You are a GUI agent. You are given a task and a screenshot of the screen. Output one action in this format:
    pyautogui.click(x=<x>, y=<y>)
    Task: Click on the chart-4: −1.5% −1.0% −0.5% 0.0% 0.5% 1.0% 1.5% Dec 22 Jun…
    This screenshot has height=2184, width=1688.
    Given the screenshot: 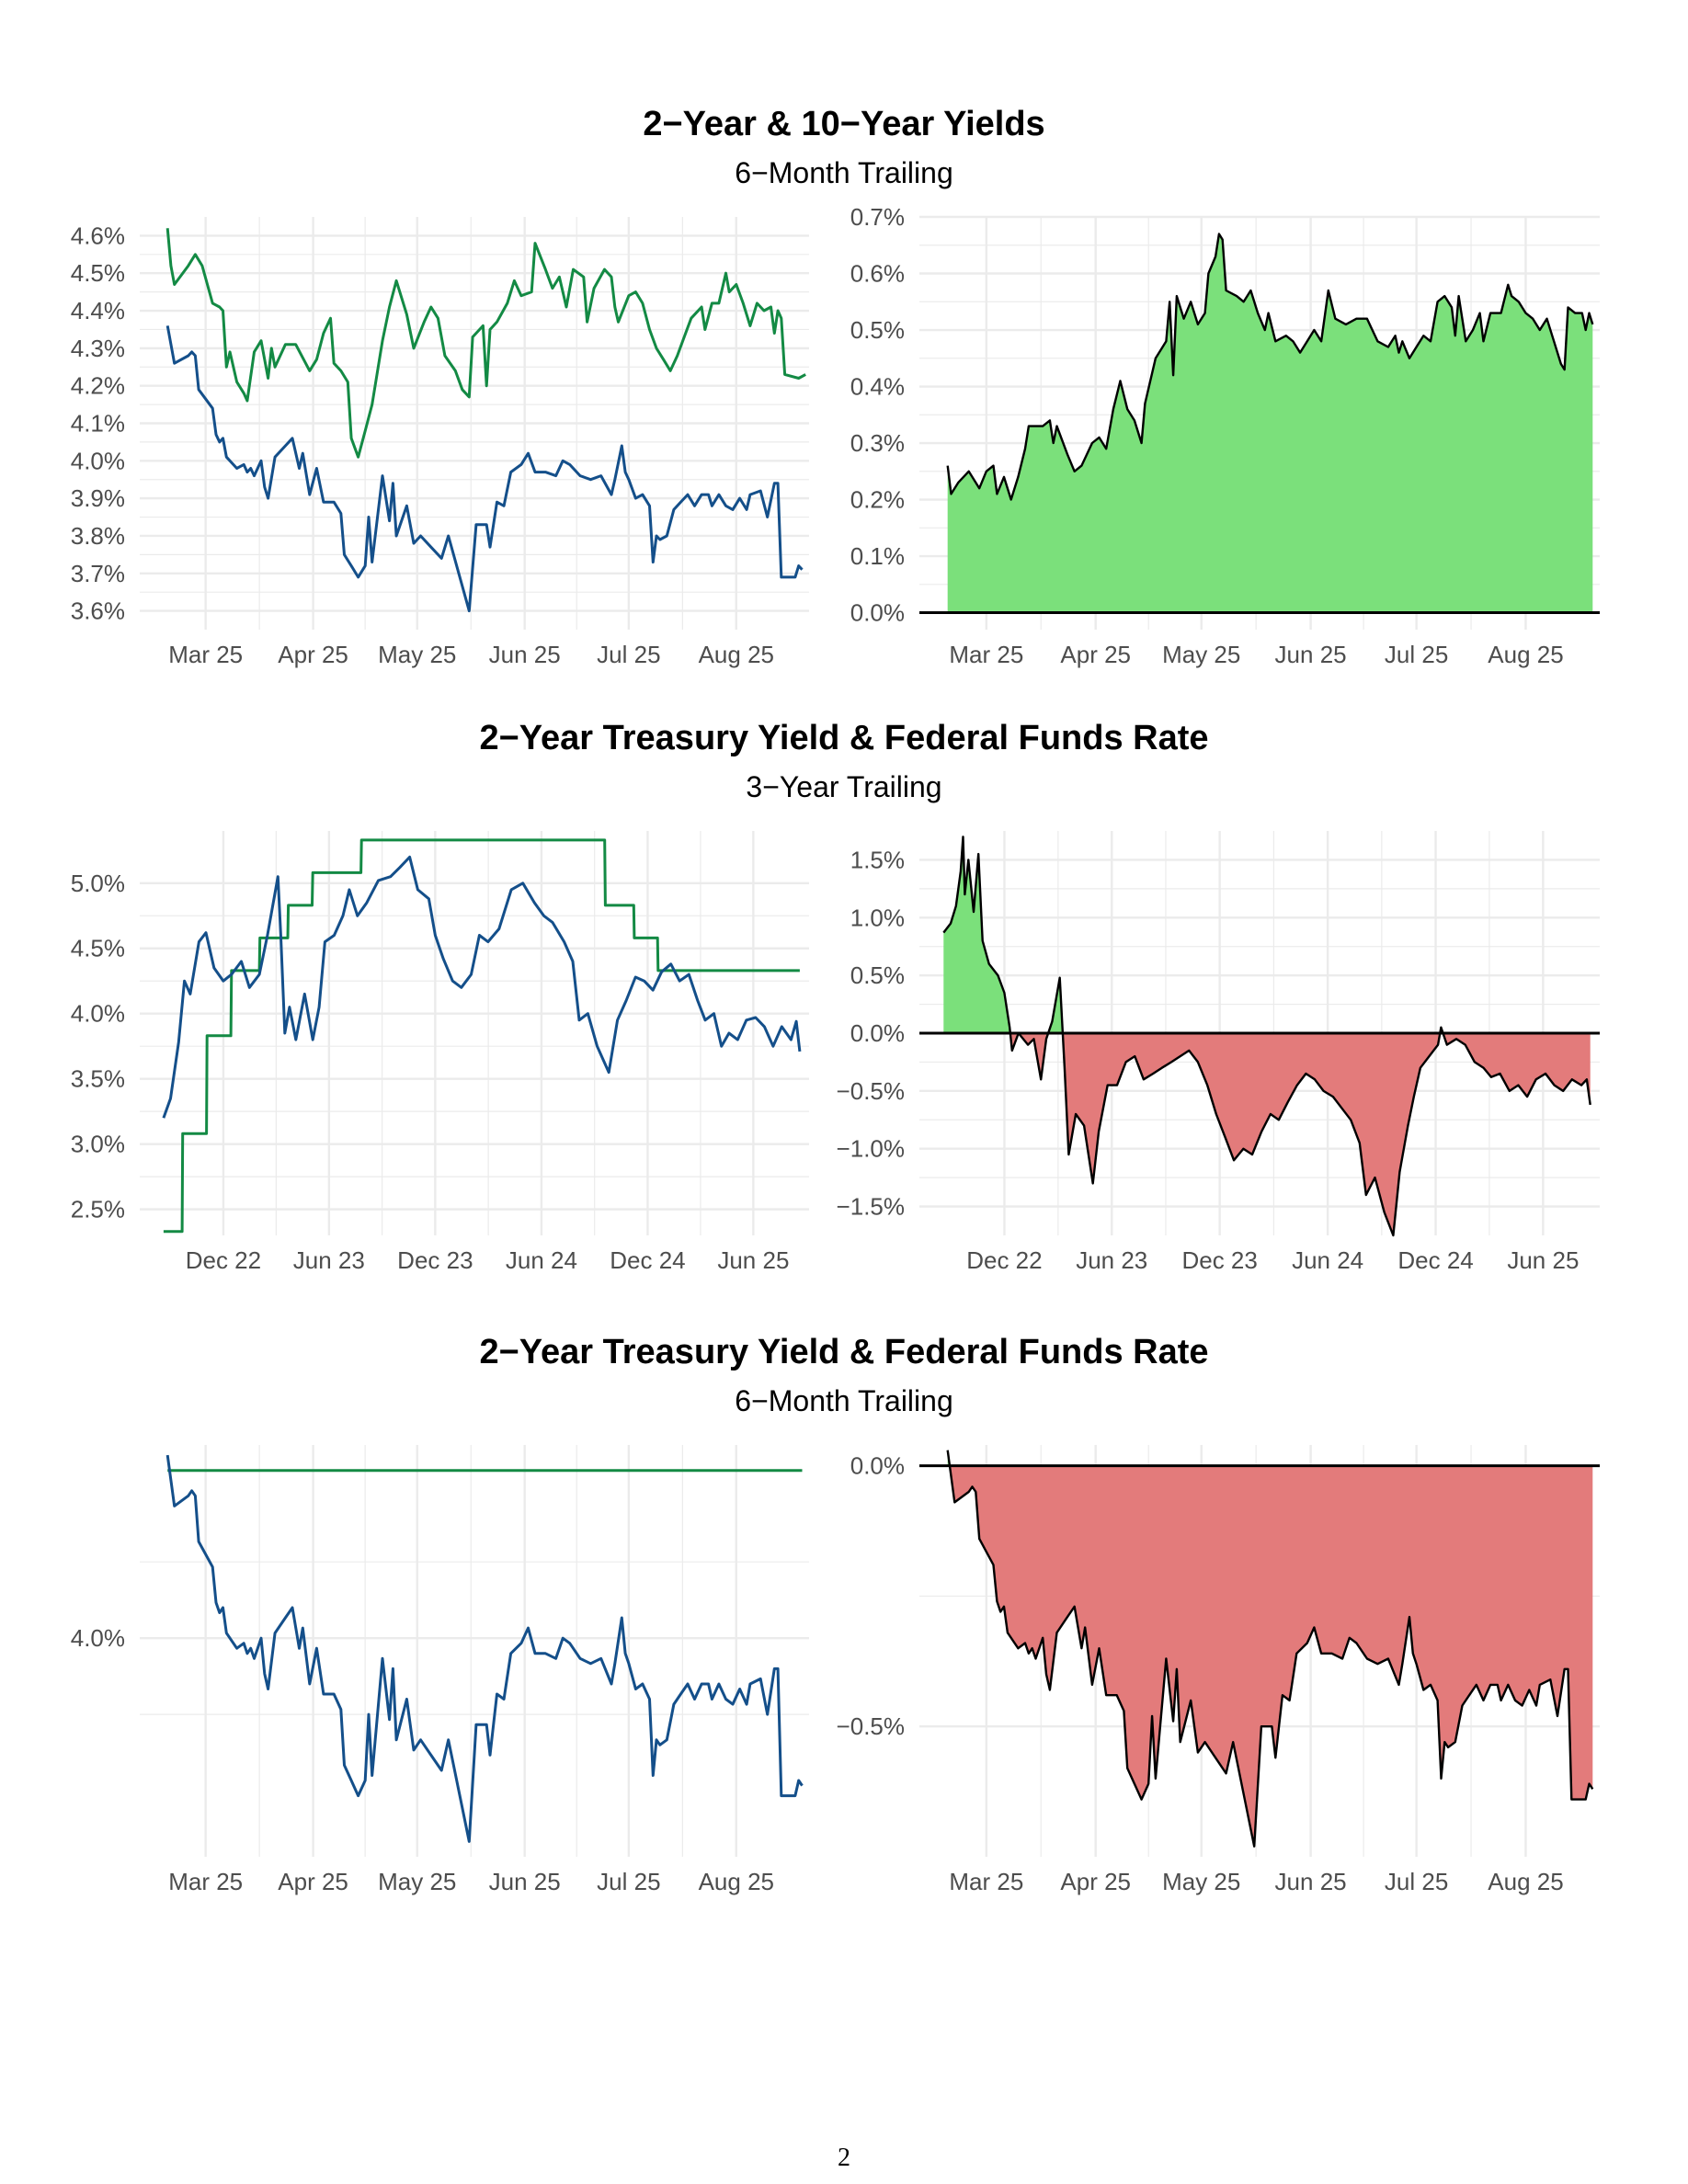 What is the action you would take?
    pyautogui.click(x=1219, y=1052)
    